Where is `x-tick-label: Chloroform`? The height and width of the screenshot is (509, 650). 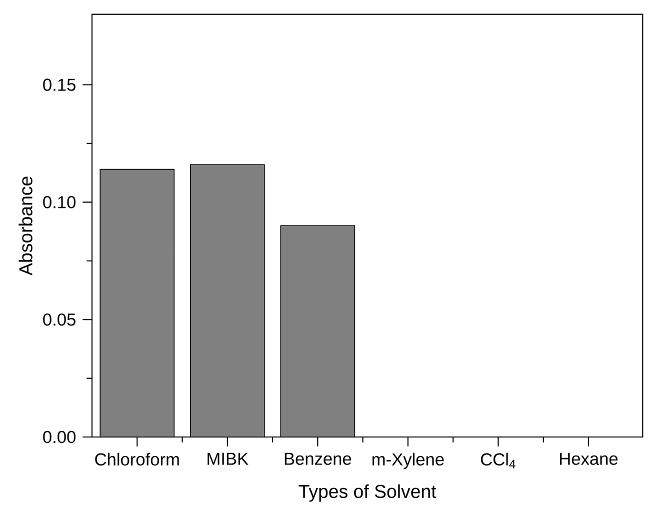 x-tick-label: Chloroform is located at coordinates (137, 459).